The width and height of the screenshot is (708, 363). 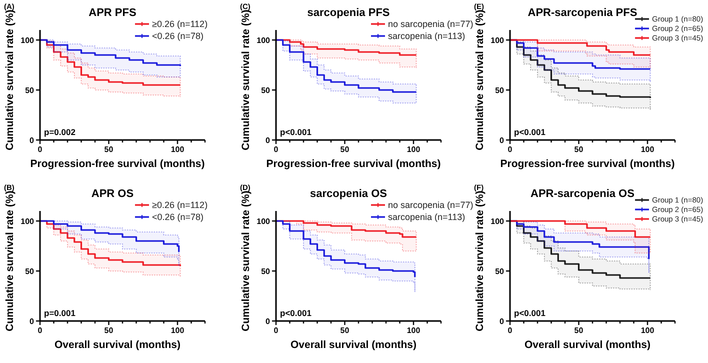 What do you see at coordinates (60, 132) in the screenshot?
I see `annotation: p=0.002` at bounding box center [60, 132].